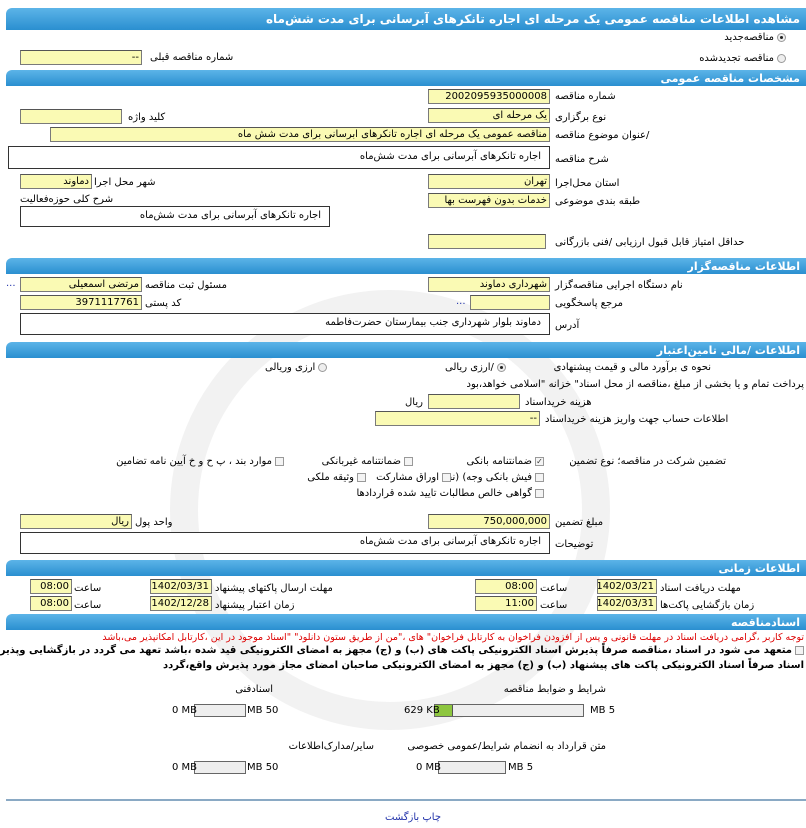 Image resolution: width=806 pixels, height=828 pixels. What do you see at coordinates (489, 96) in the screenshot?
I see `tender-number-field: 2002095935000008` at bounding box center [489, 96].